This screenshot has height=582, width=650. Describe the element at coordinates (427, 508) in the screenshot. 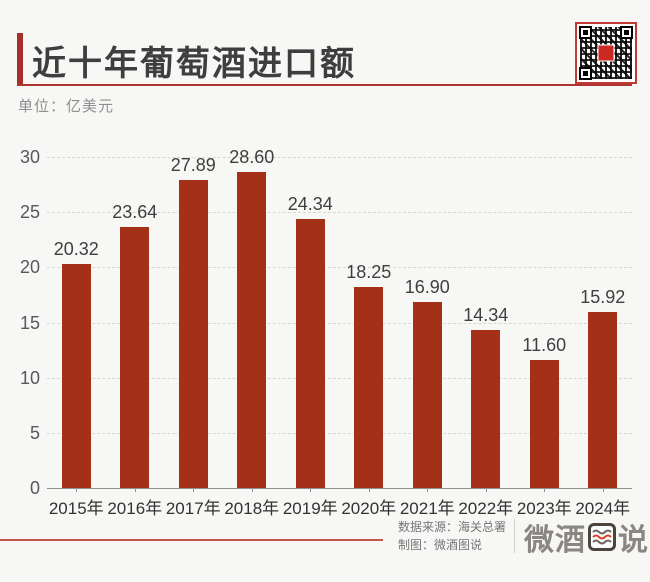

I see `x-axis-label: 2021年` at that location.